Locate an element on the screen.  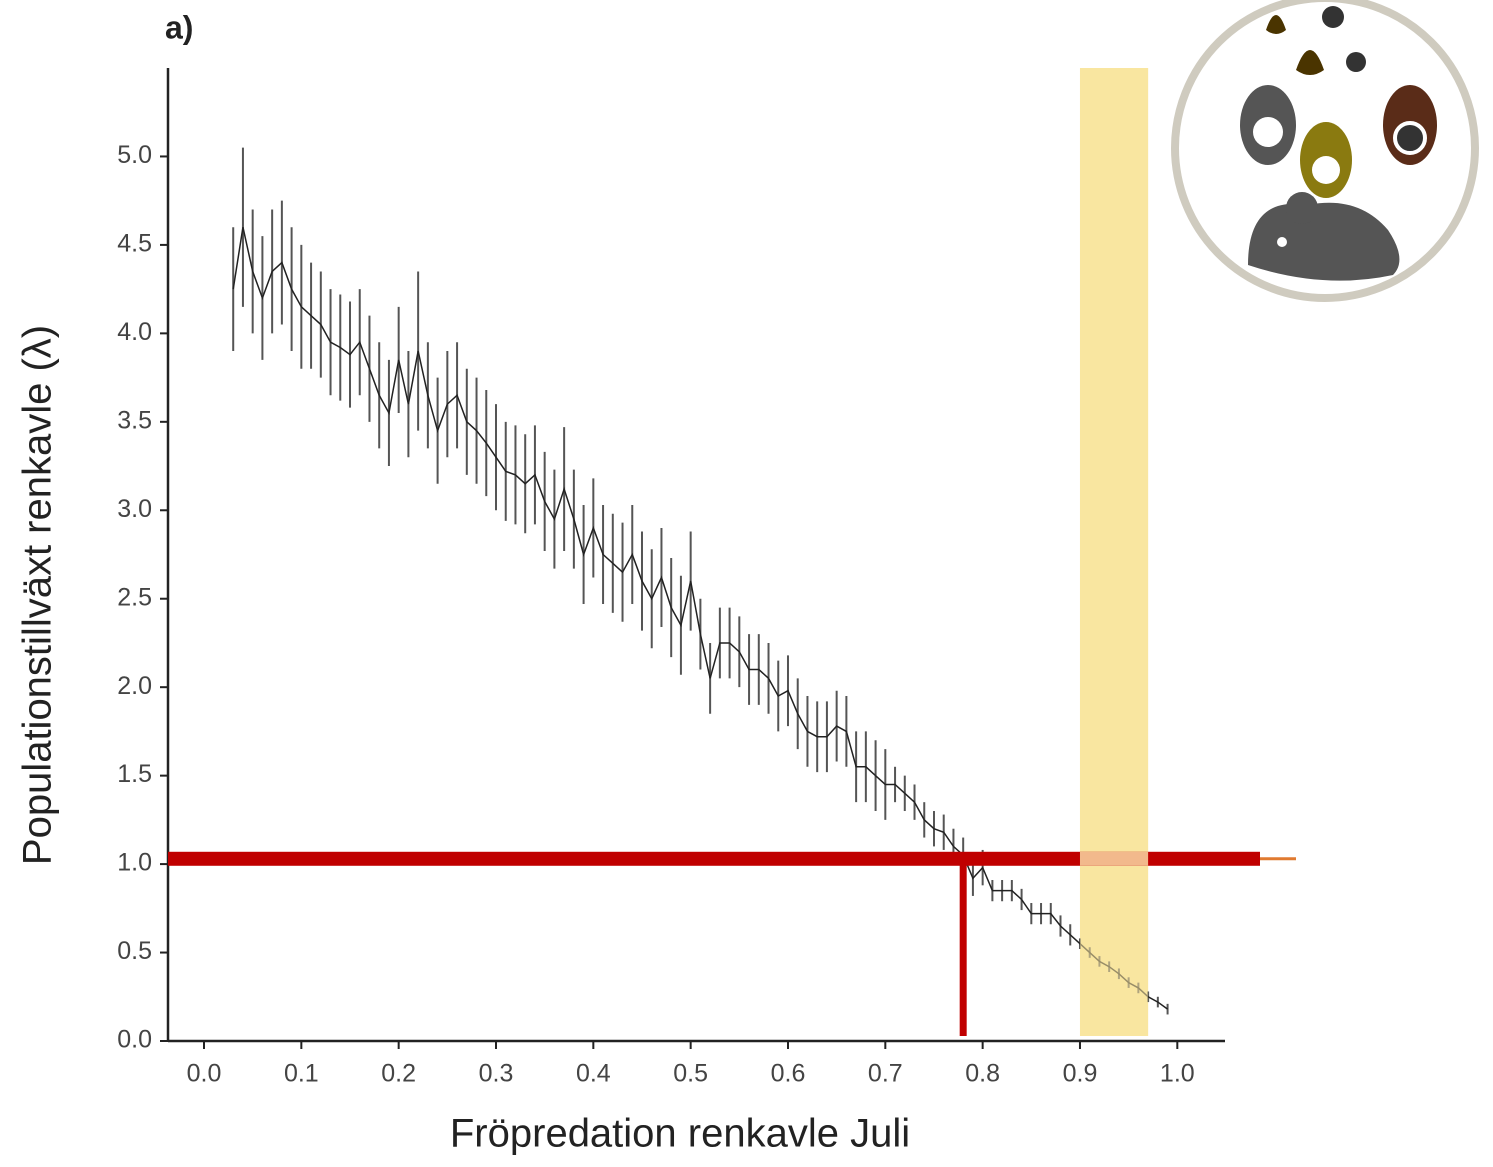
x-tick-label: 0.8 is located at coordinates (982, 1074).